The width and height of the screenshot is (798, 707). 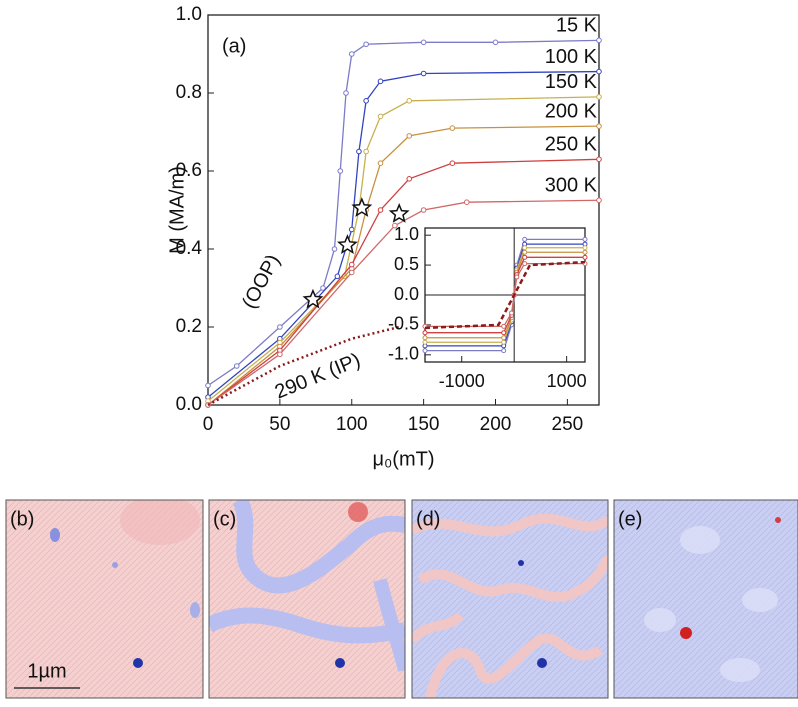 What do you see at coordinates (571, 186) in the screenshot?
I see `series-label: 300 K` at bounding box center [571, 186].